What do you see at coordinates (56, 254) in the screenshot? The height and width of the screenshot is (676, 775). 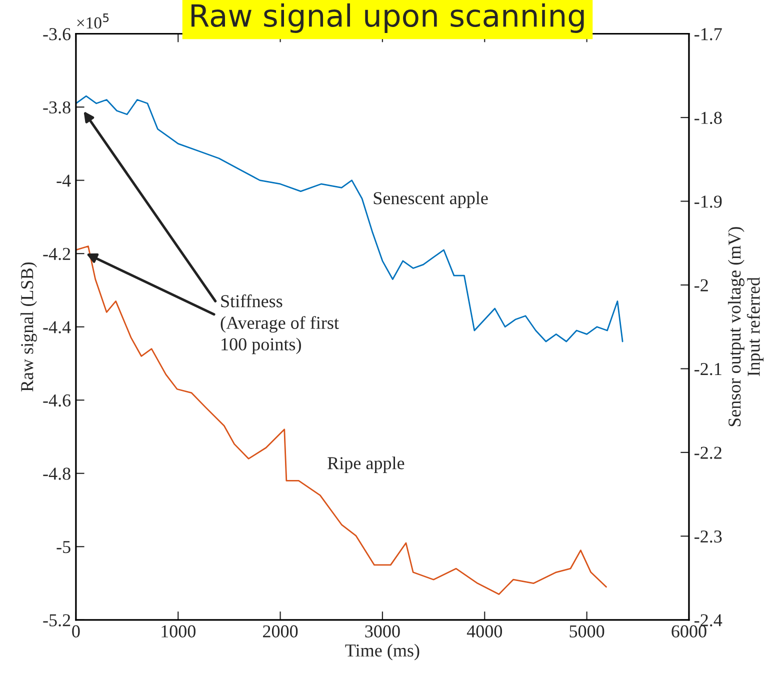 I see `y-tick-label: -4.2` at bounding box center [56, 254].